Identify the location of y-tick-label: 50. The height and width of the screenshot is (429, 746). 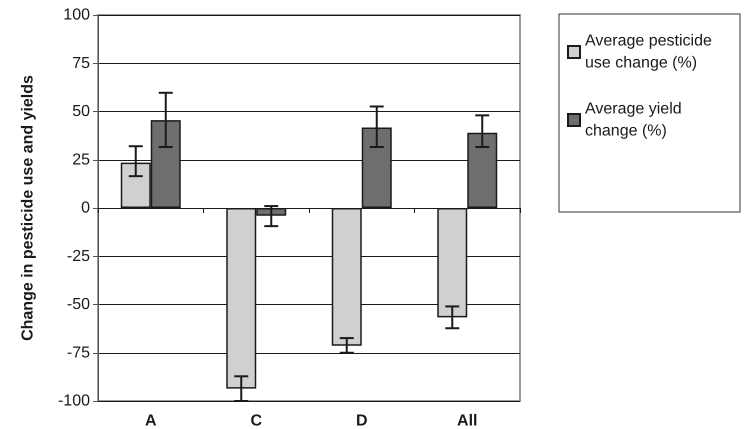
(81, 111).